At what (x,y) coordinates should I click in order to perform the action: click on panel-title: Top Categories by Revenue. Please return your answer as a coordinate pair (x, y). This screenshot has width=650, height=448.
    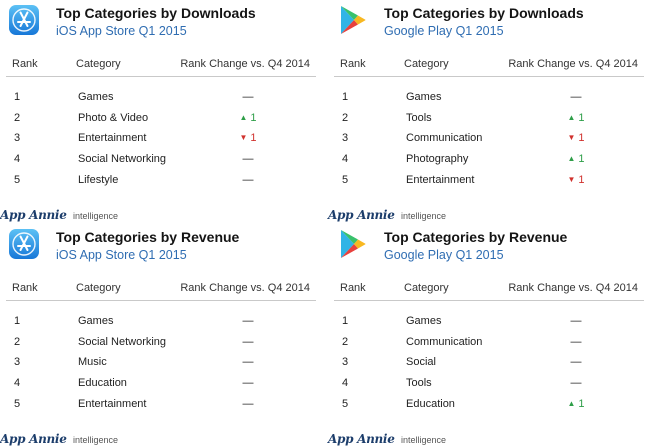
    Looking at the image, I should click on (148, 237).